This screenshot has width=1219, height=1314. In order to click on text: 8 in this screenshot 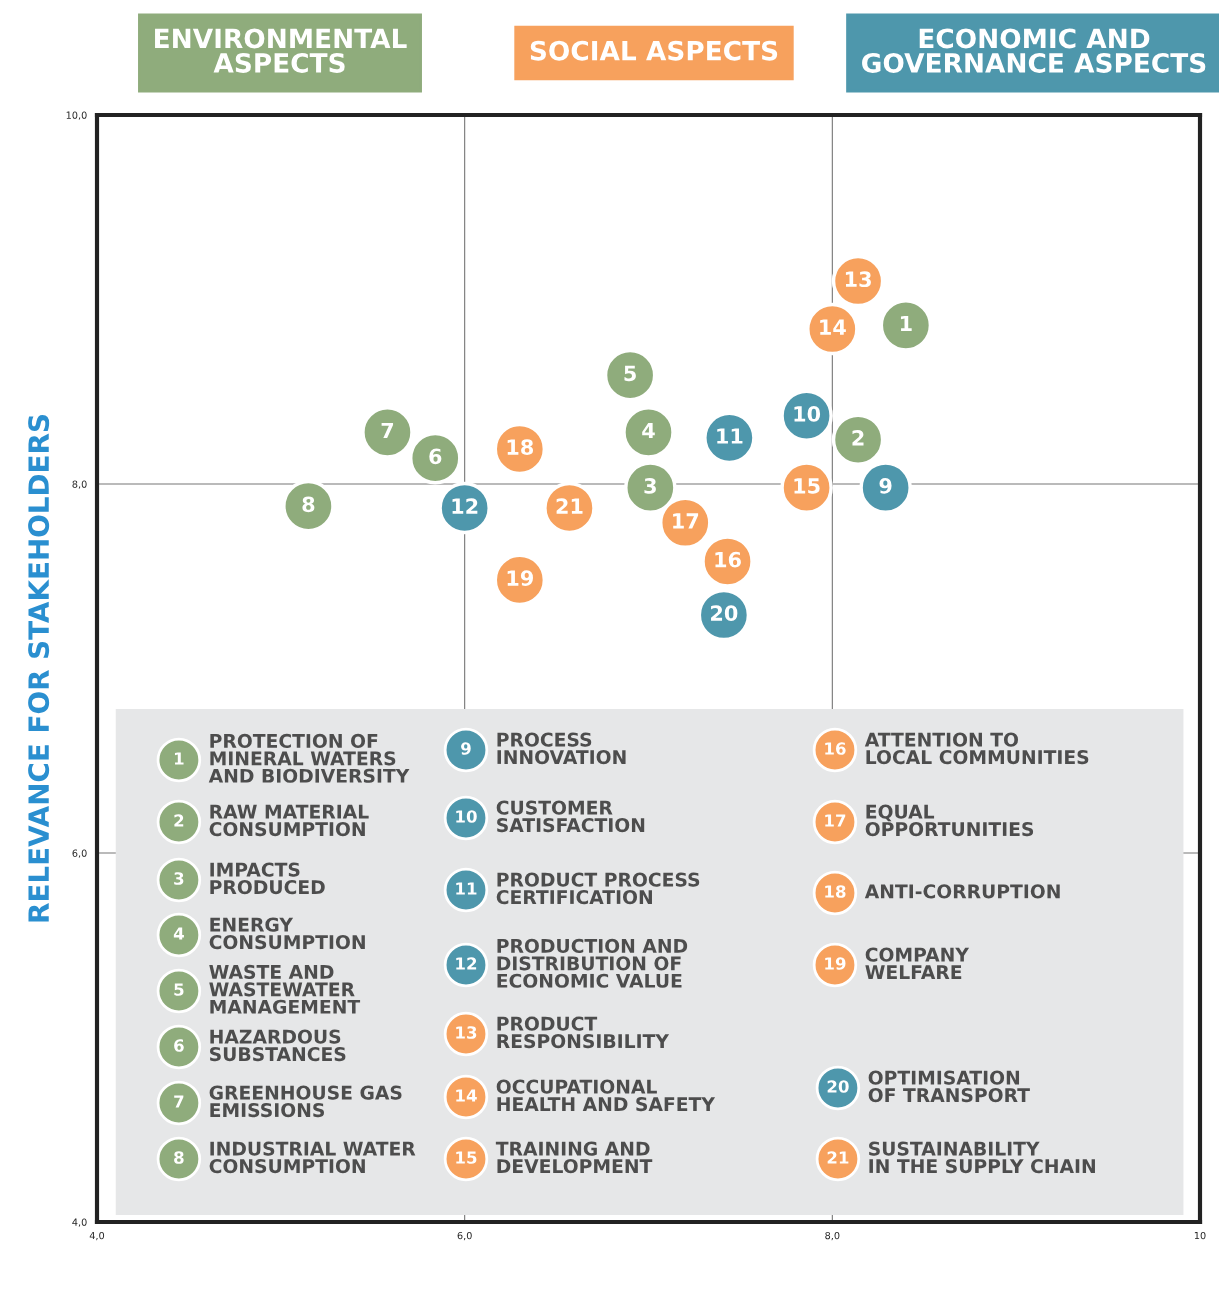, I will do `click(179, 1157)`.